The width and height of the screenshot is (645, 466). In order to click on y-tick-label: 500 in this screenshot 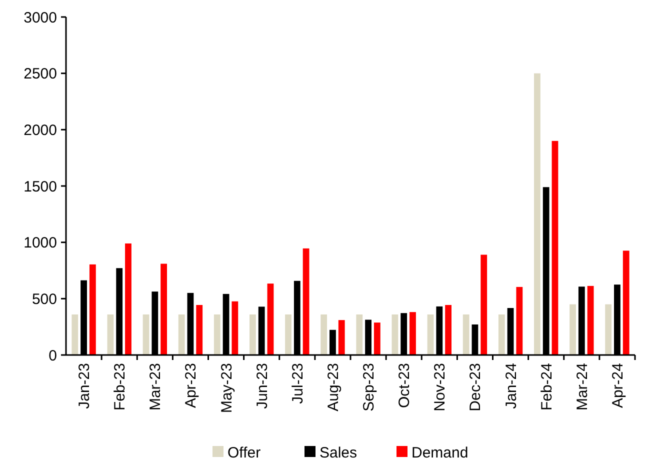, I will do `click(44, 299)`.